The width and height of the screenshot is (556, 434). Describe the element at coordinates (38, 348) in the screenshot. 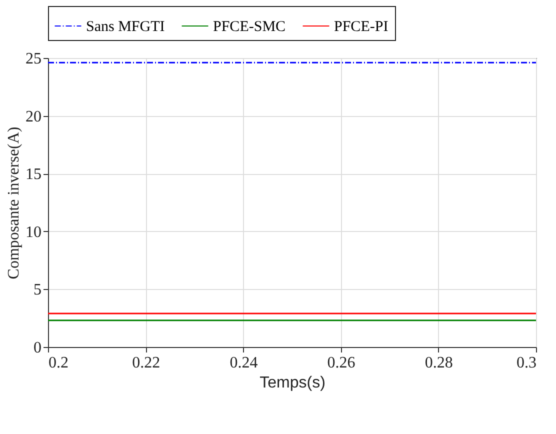

I see `y-tick-label: 0` at that location.